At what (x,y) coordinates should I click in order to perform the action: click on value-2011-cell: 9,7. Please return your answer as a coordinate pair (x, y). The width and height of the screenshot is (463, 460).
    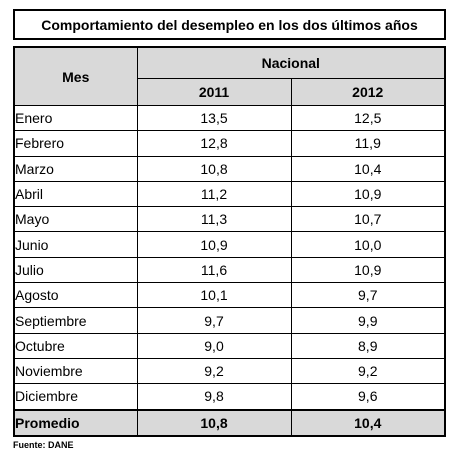
    Looking at the image, I should click on (214, 320).